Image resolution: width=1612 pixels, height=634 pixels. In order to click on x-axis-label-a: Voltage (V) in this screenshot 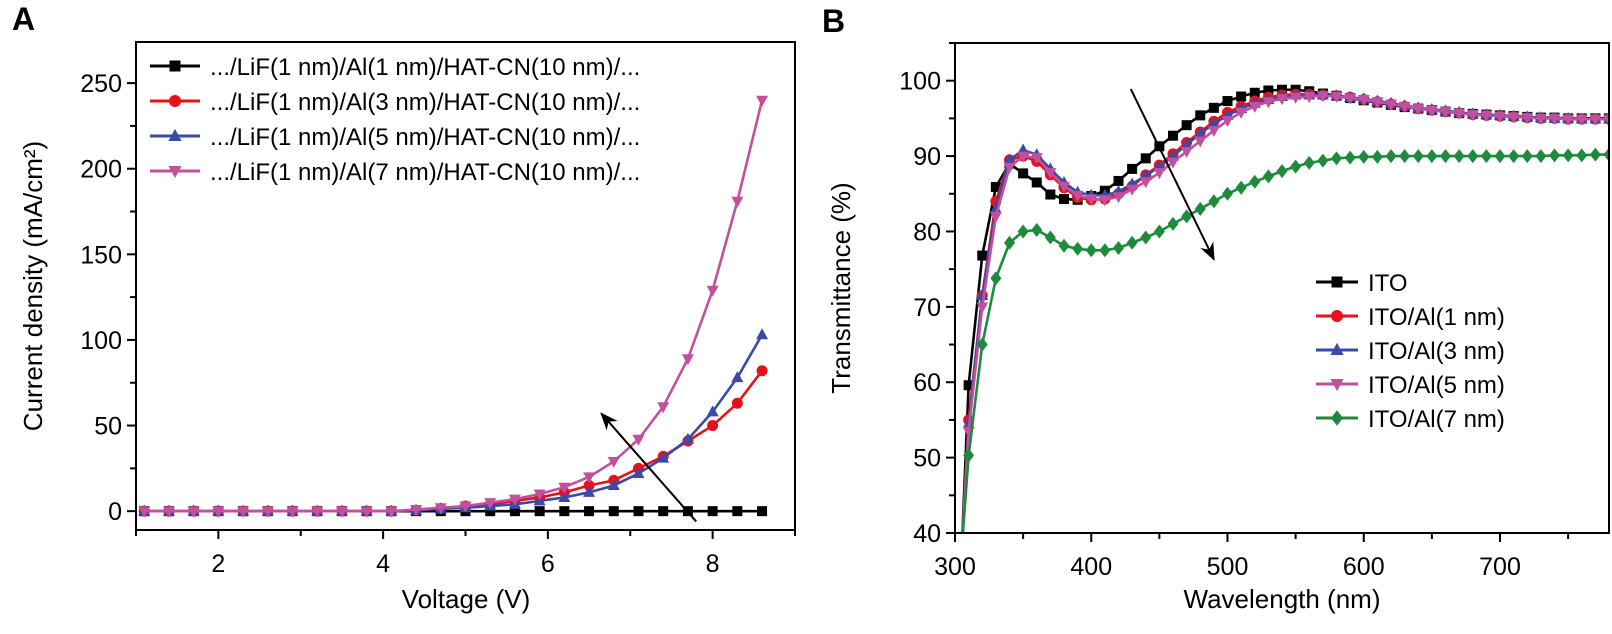, I will do `click(466, 599)`.